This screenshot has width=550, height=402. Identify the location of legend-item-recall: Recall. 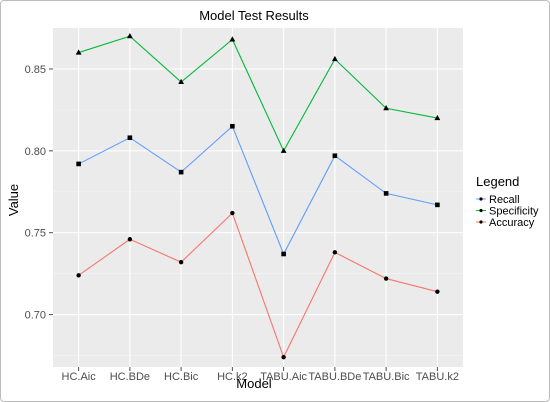
(498, 200).